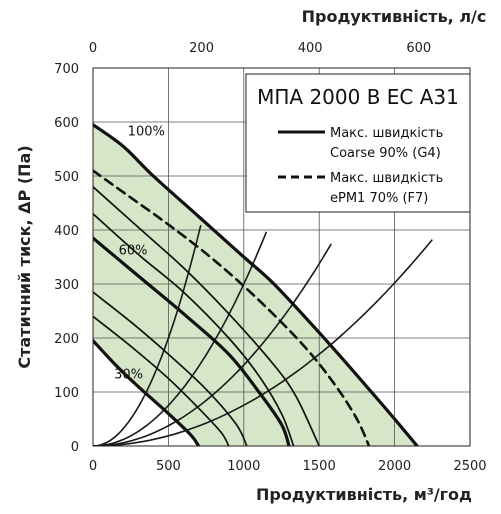  I want to click on legend-background, so click(358, 143).